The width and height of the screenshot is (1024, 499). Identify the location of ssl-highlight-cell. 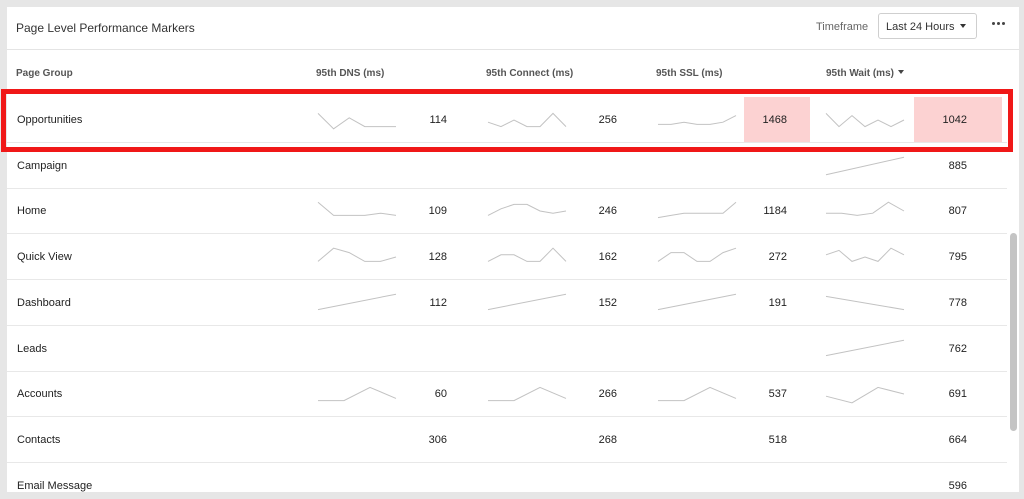
(777, 119).